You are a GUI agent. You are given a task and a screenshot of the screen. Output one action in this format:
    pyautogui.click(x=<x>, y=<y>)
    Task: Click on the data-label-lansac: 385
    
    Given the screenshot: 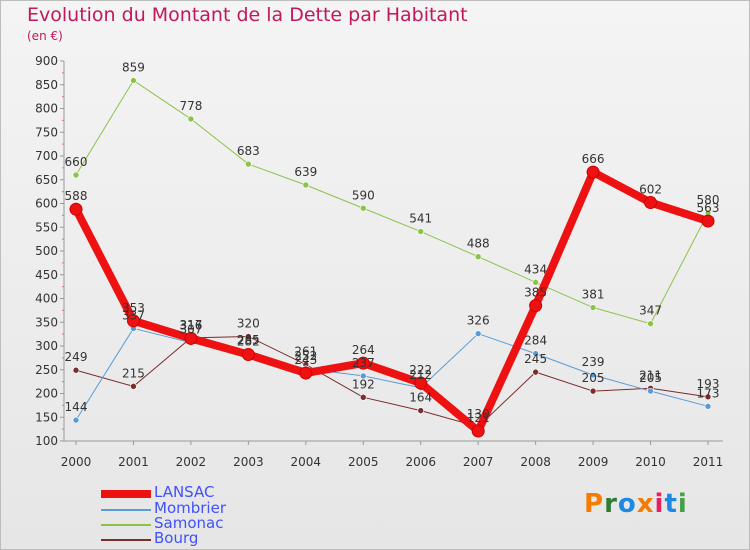 What is the action you would take?
    pyautogui.click(x=535, y=293)
    